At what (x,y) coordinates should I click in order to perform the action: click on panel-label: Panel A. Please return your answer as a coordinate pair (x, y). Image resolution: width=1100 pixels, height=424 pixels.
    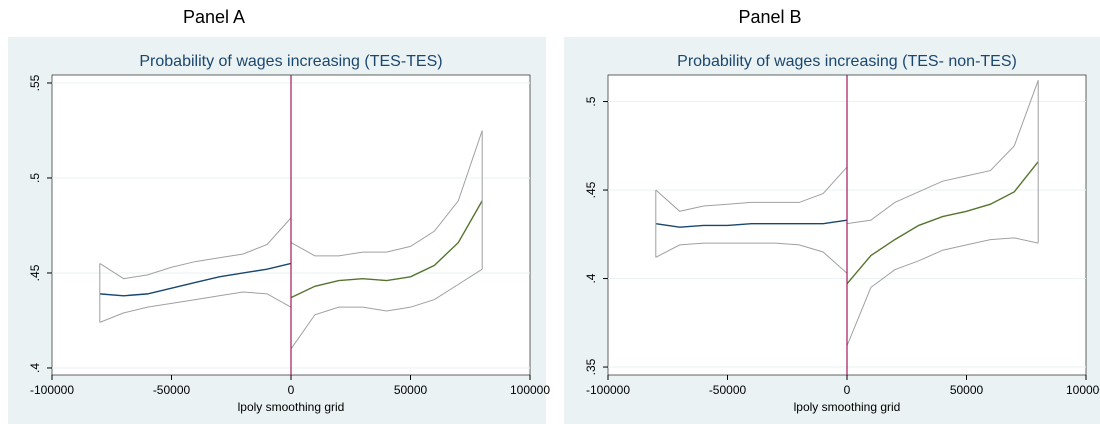
    Looking at the image, I should click on (214, 17).